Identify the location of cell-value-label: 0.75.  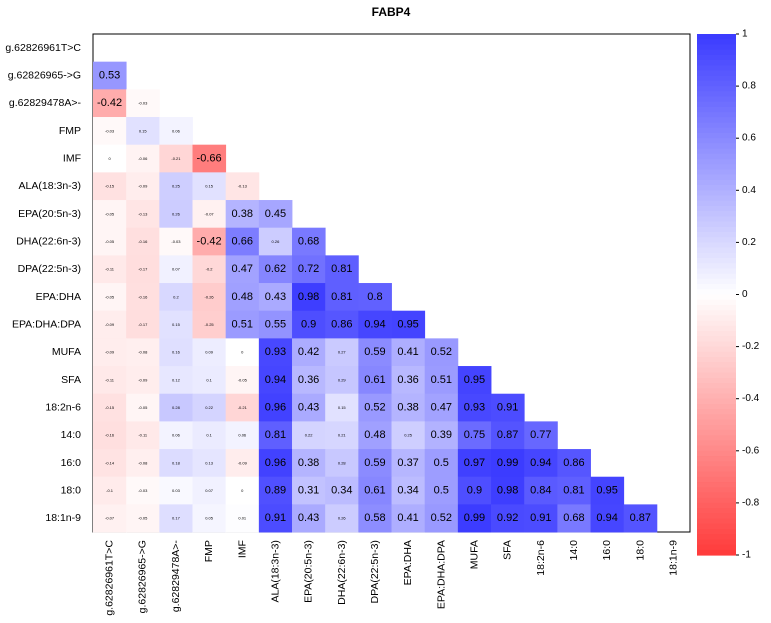
(474, 435).